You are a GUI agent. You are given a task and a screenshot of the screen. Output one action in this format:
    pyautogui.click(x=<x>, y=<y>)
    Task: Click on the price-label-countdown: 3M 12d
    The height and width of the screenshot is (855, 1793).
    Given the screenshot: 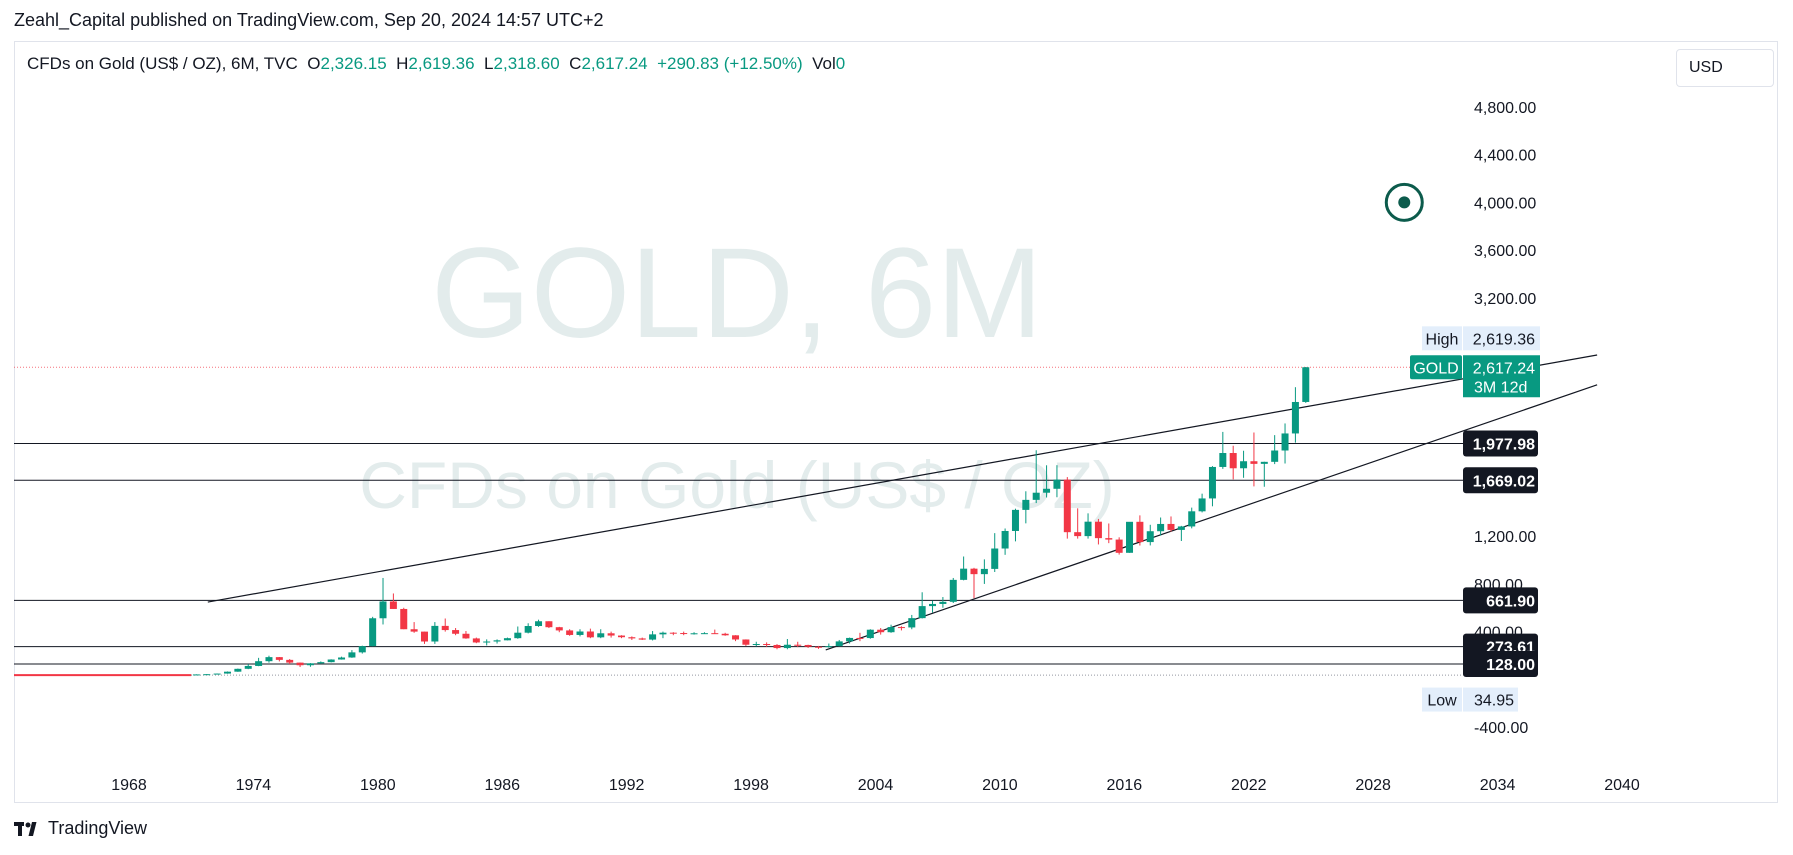 What is the action you would take?
    pyautogui.click(x=1500, y=387)
    